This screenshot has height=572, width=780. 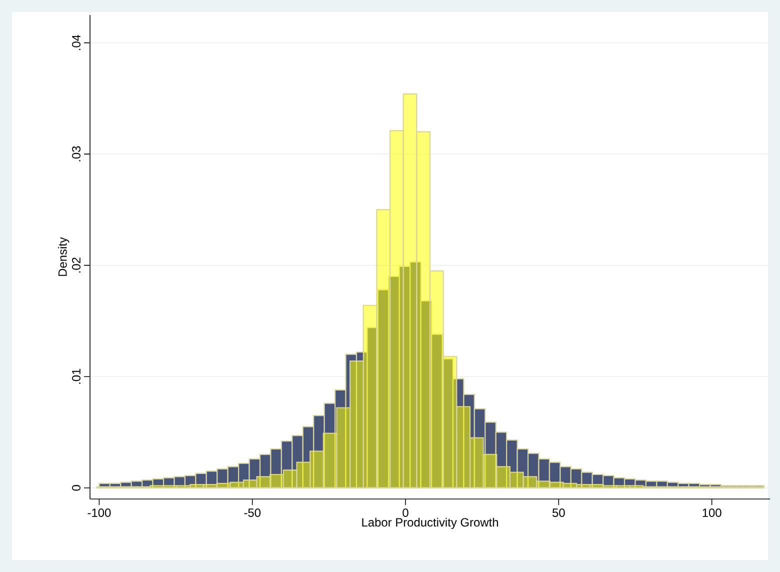 What do you see at coordinates (76, 42) in the screenshot?
I see `y-tick-label: .04` at bounding box center [76, 42].